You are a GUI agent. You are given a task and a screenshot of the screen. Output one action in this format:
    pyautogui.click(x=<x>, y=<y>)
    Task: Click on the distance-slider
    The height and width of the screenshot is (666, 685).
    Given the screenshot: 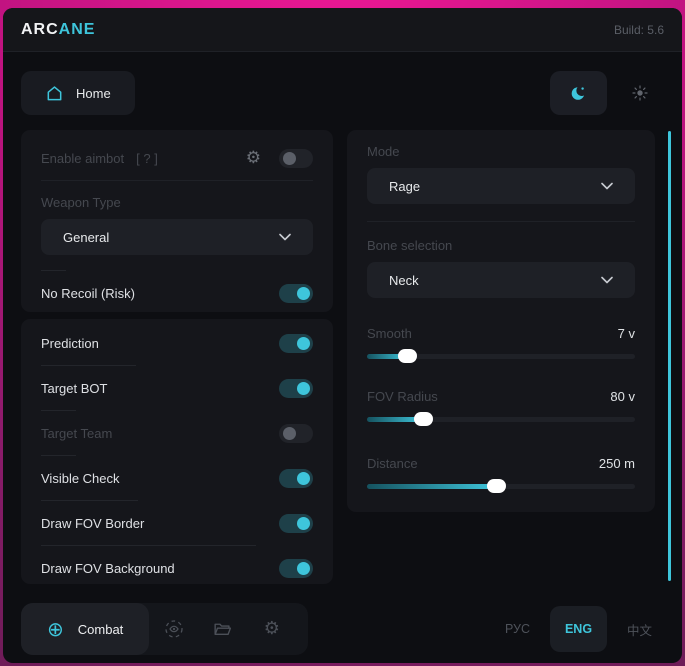 What is the action you would take?
    pyautogui.click(x=501, y=486)
    